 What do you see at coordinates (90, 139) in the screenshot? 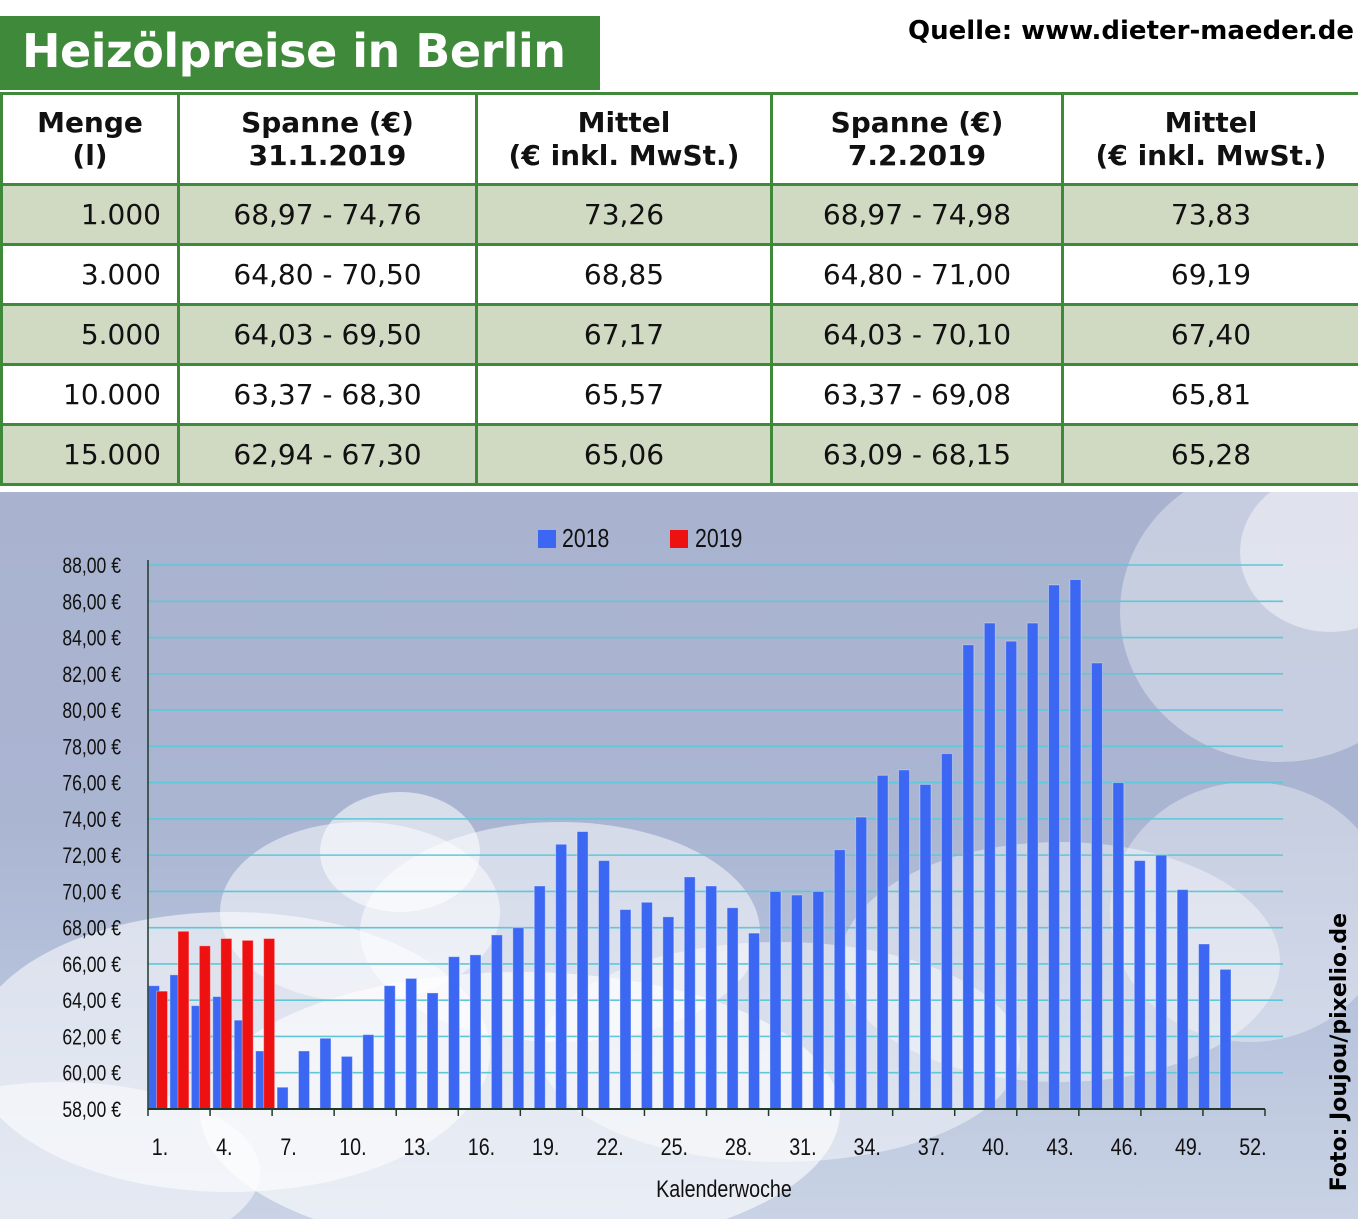
I see `col-header-menge: Menge (l)` at bounding box center [90, 139].